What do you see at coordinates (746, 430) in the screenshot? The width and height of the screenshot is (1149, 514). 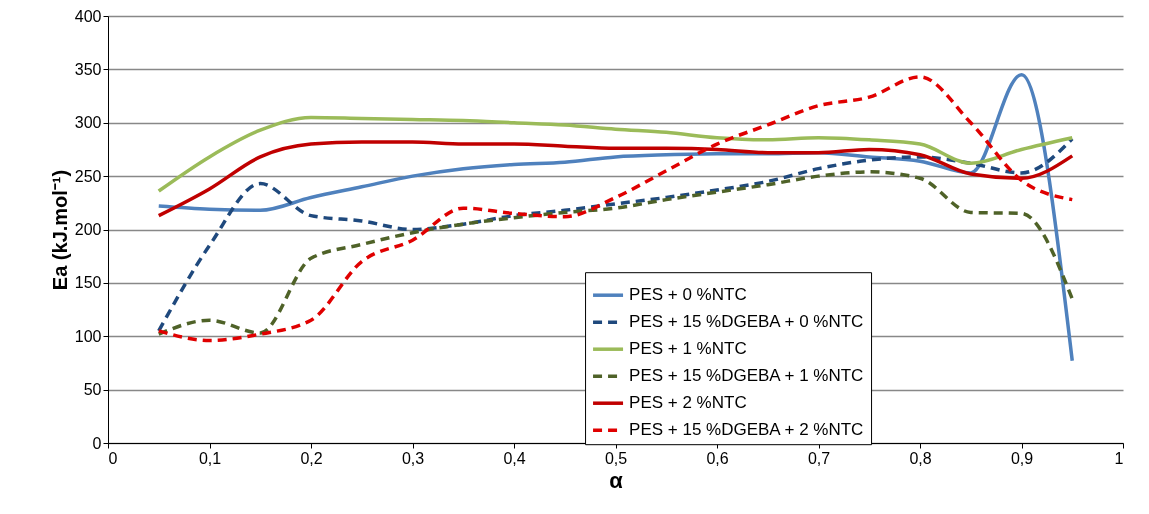 I see `legend-label: PES + 15 %DGEBA + 2 %NTC` at bounding box center [746, 430].